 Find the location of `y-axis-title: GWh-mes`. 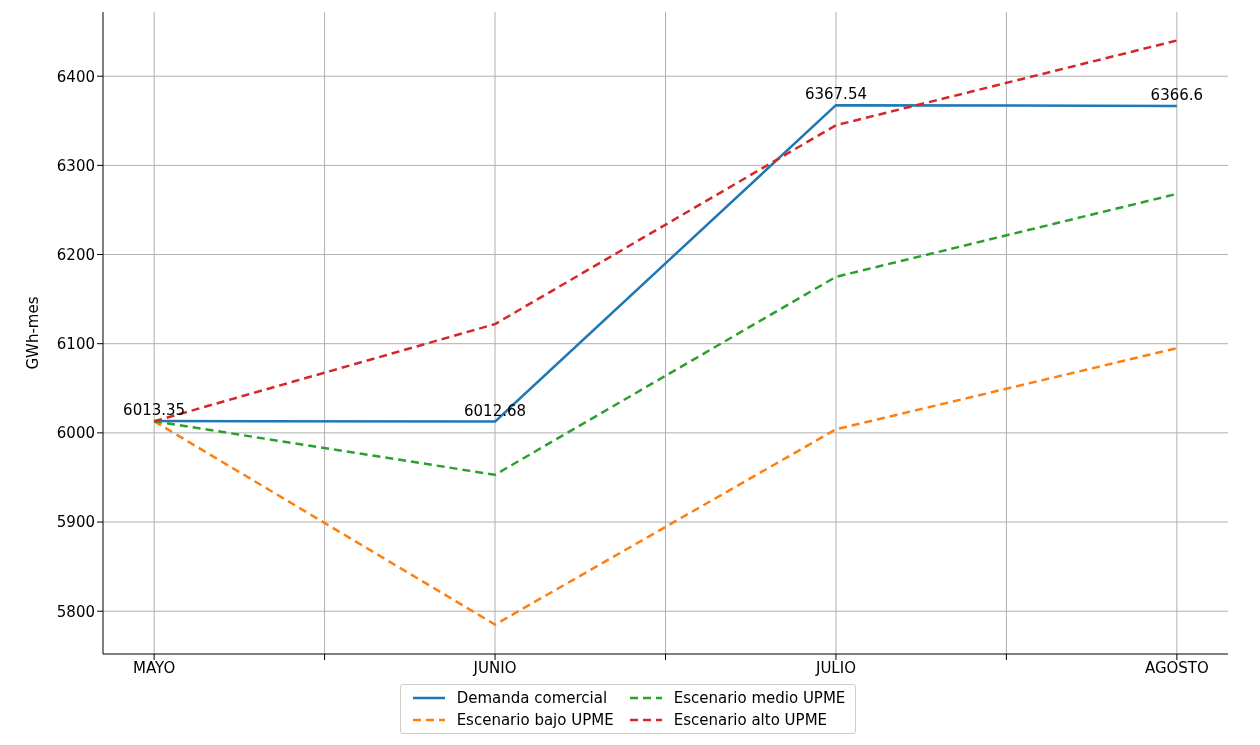

y-axis-title: GWh-mes is located at coordinates (33, 333).